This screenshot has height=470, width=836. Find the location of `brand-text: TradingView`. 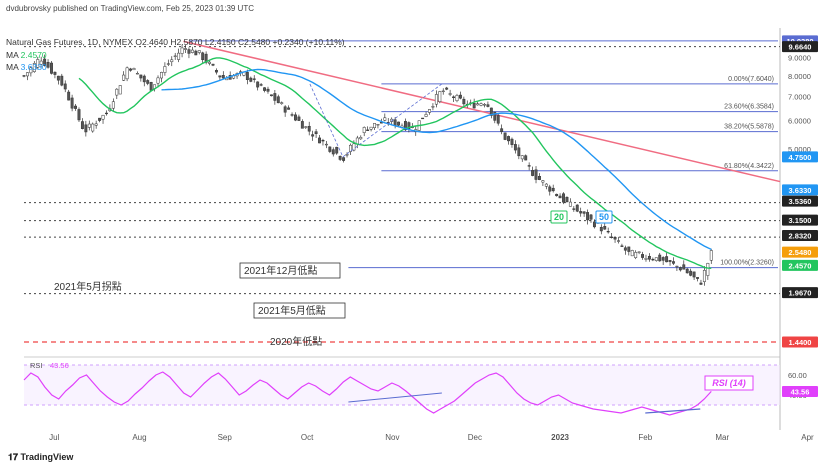

brand-text: TradingView is located at coordinates (47, 457).